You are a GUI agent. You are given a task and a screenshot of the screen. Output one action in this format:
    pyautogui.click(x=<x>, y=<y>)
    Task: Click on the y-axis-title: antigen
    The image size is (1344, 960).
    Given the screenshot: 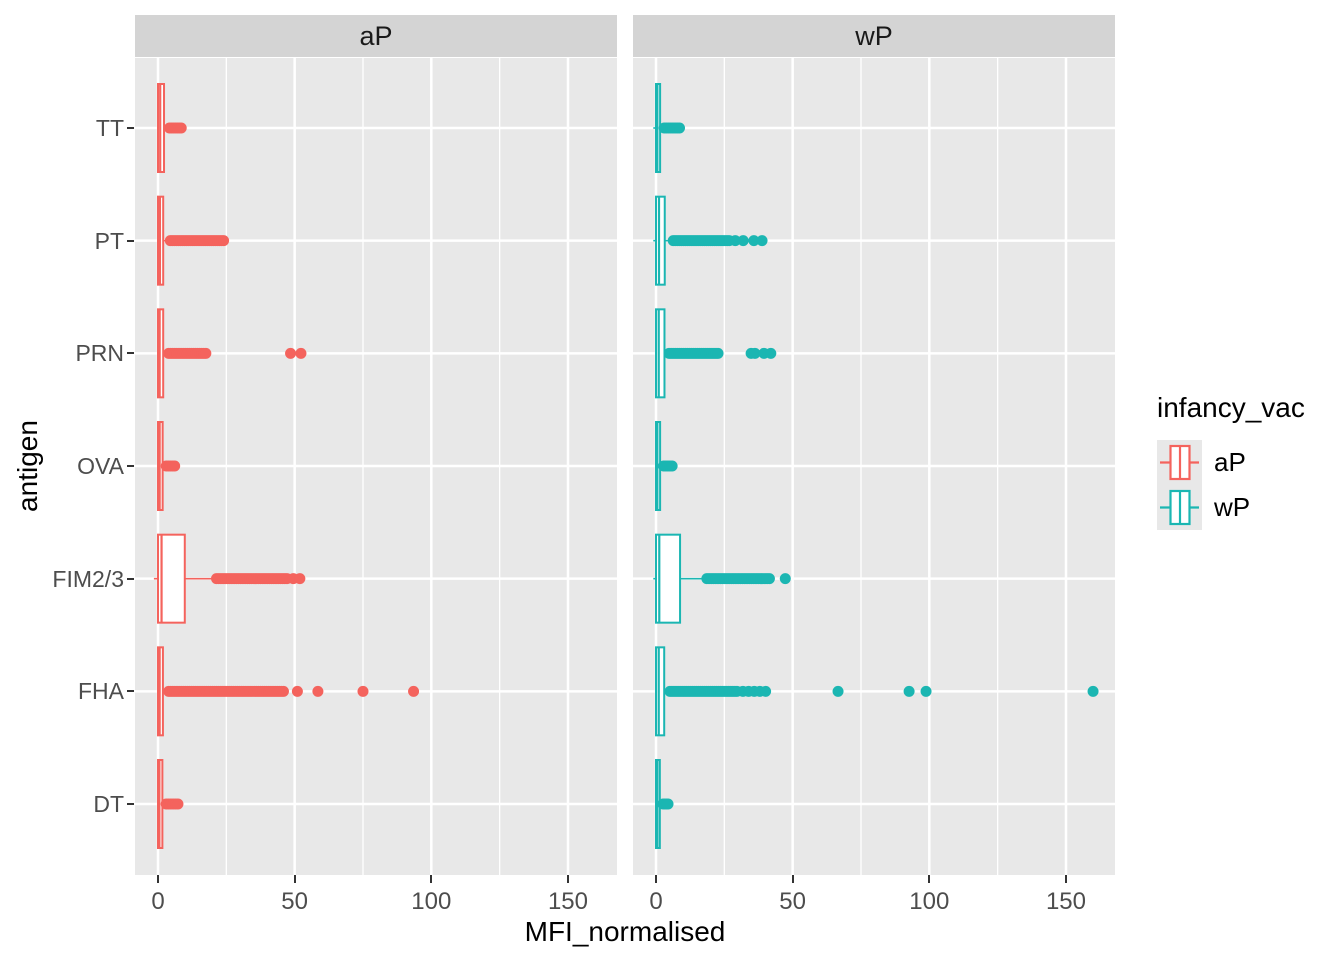 What is the action you would take?
    pyautogui.click(x=27, y=466)
    